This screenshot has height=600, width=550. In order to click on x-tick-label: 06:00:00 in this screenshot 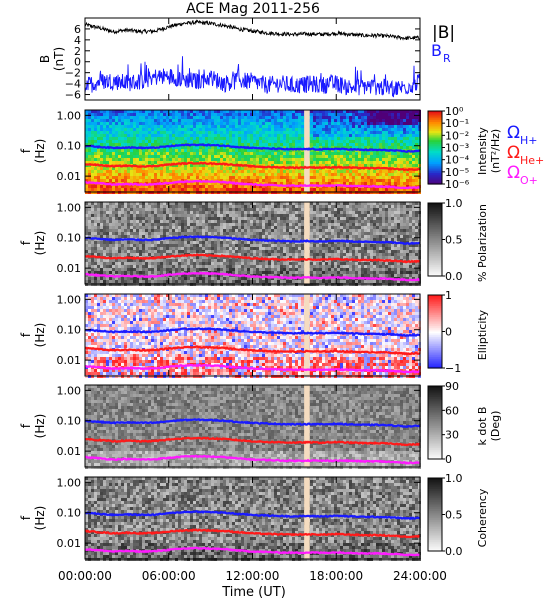, I will do `click(169, 576)`.